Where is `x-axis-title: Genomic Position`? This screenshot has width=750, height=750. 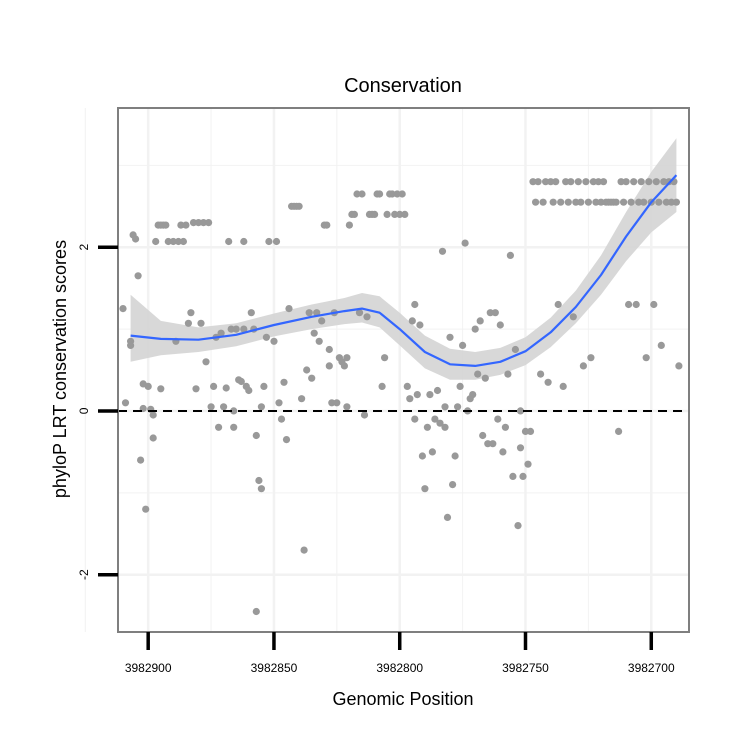 x-axis-title: Genomic Position is located at coordinates (402, 699).